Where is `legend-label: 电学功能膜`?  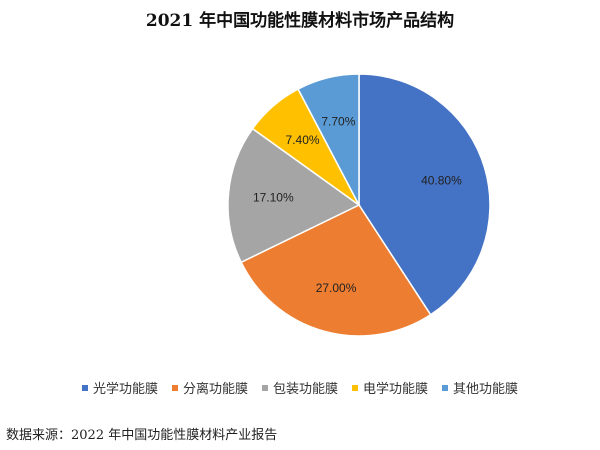 legend-label: 电学功能膜 is located at coordinates (396, 389).